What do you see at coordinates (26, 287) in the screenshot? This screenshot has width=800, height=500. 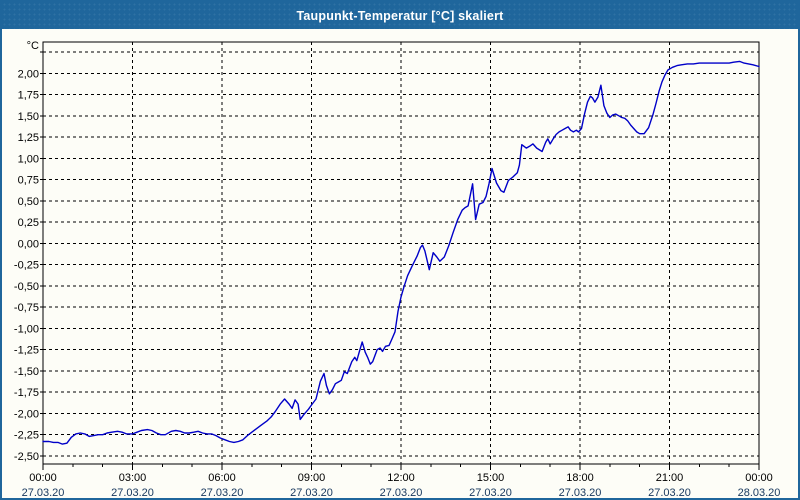 I see `y-tick-label: -0,50` at bounding box center [26, 287].